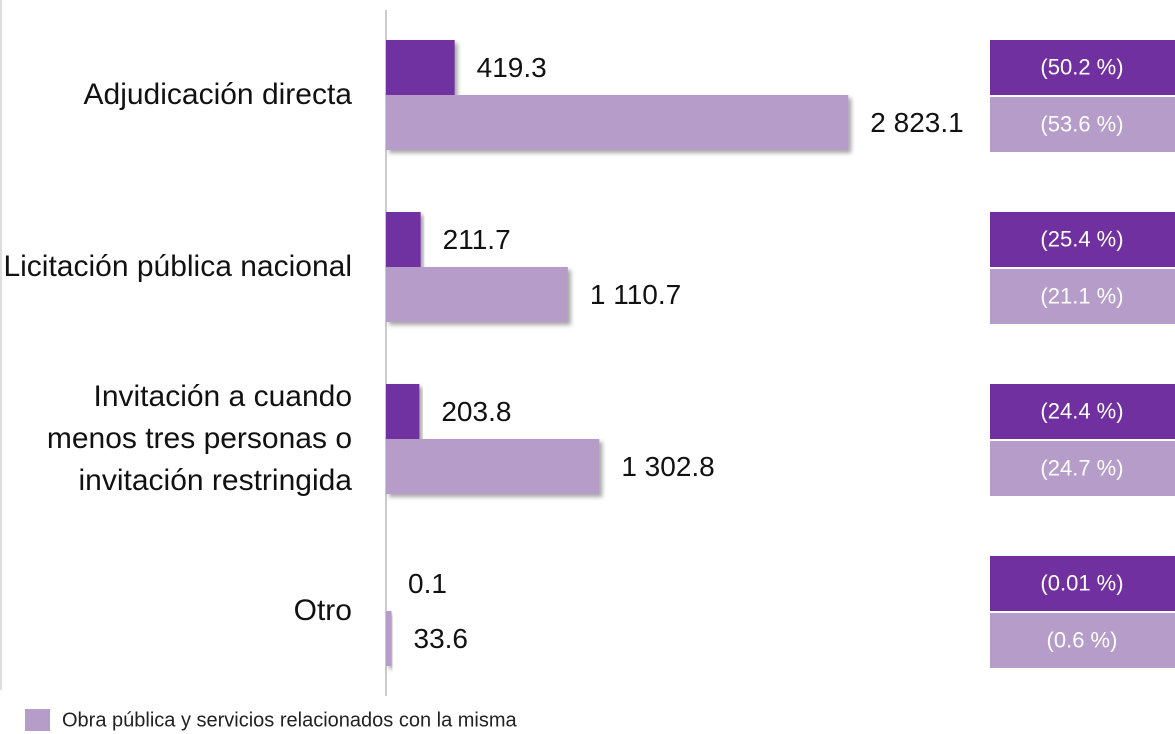  Describe the element at coordinates (322, 610) in the screenshot. I see `category-label: Otro` at that location.